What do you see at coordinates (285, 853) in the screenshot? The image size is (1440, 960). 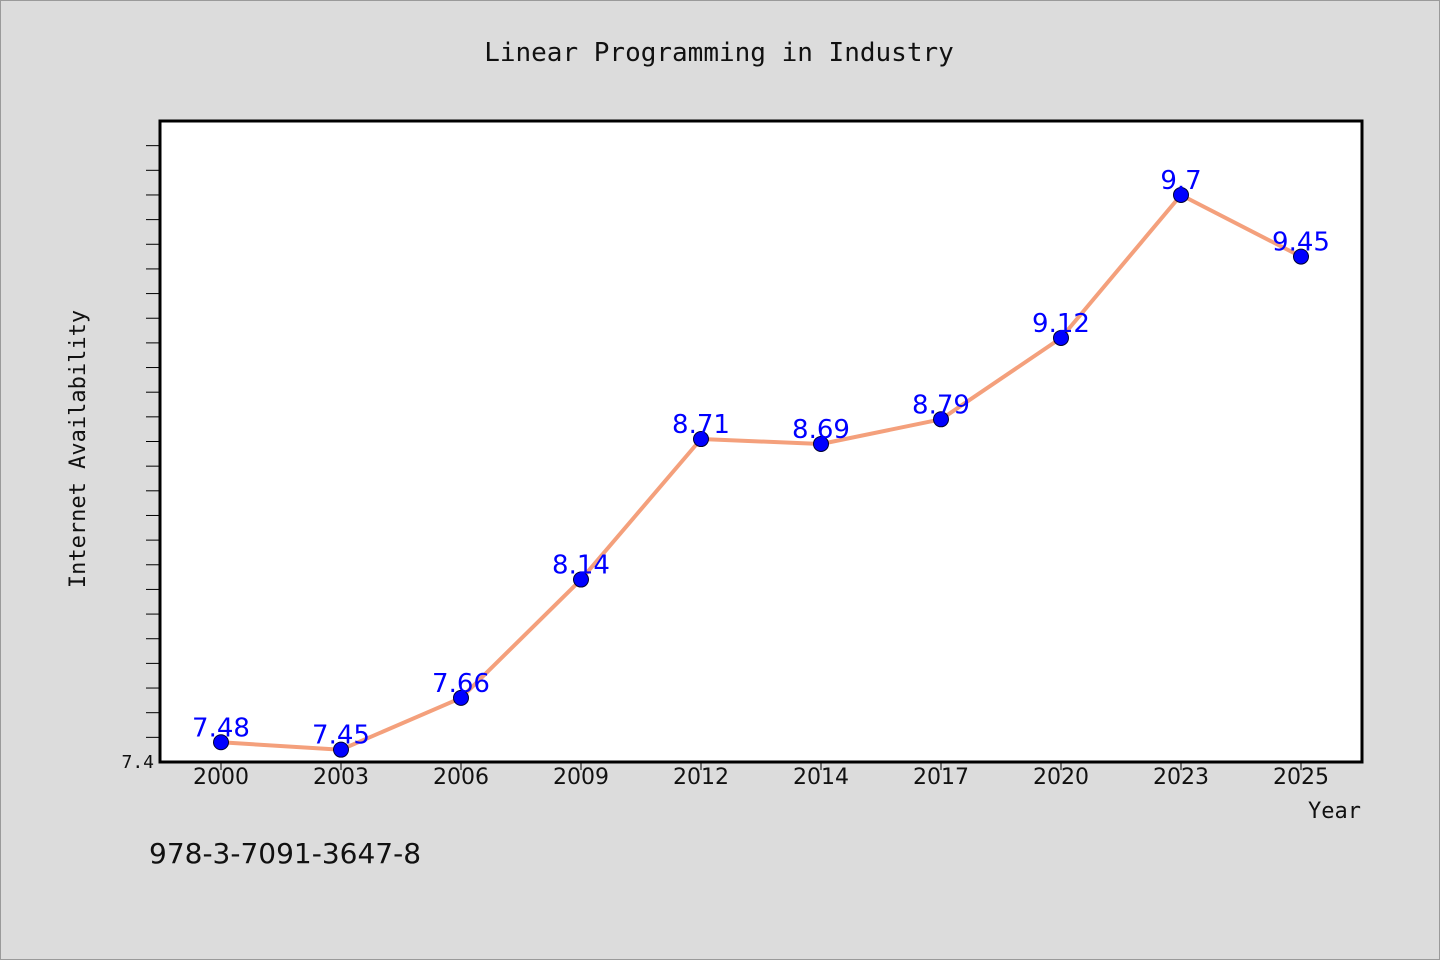 I see `isbn-text: 978-3-7091-3647-8` at bounding box center [285, 853].